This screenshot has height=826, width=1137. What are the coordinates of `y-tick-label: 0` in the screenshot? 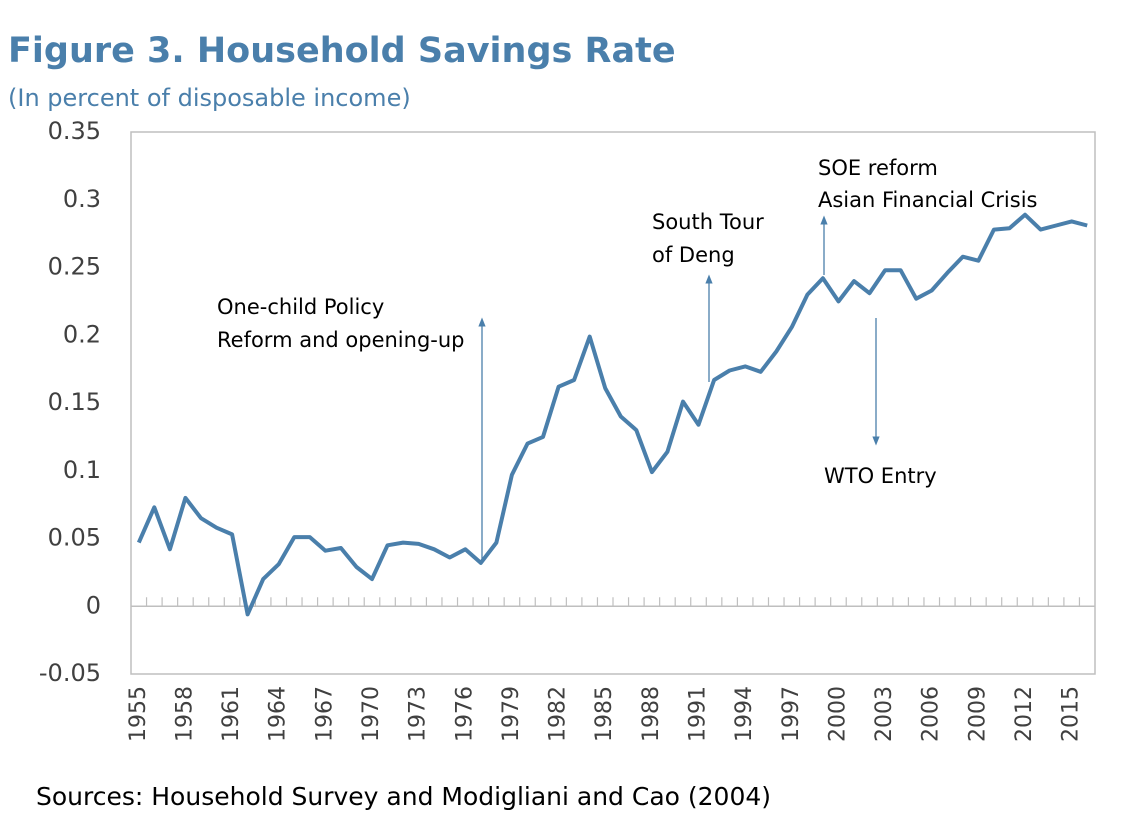 It's located at (93, 605).